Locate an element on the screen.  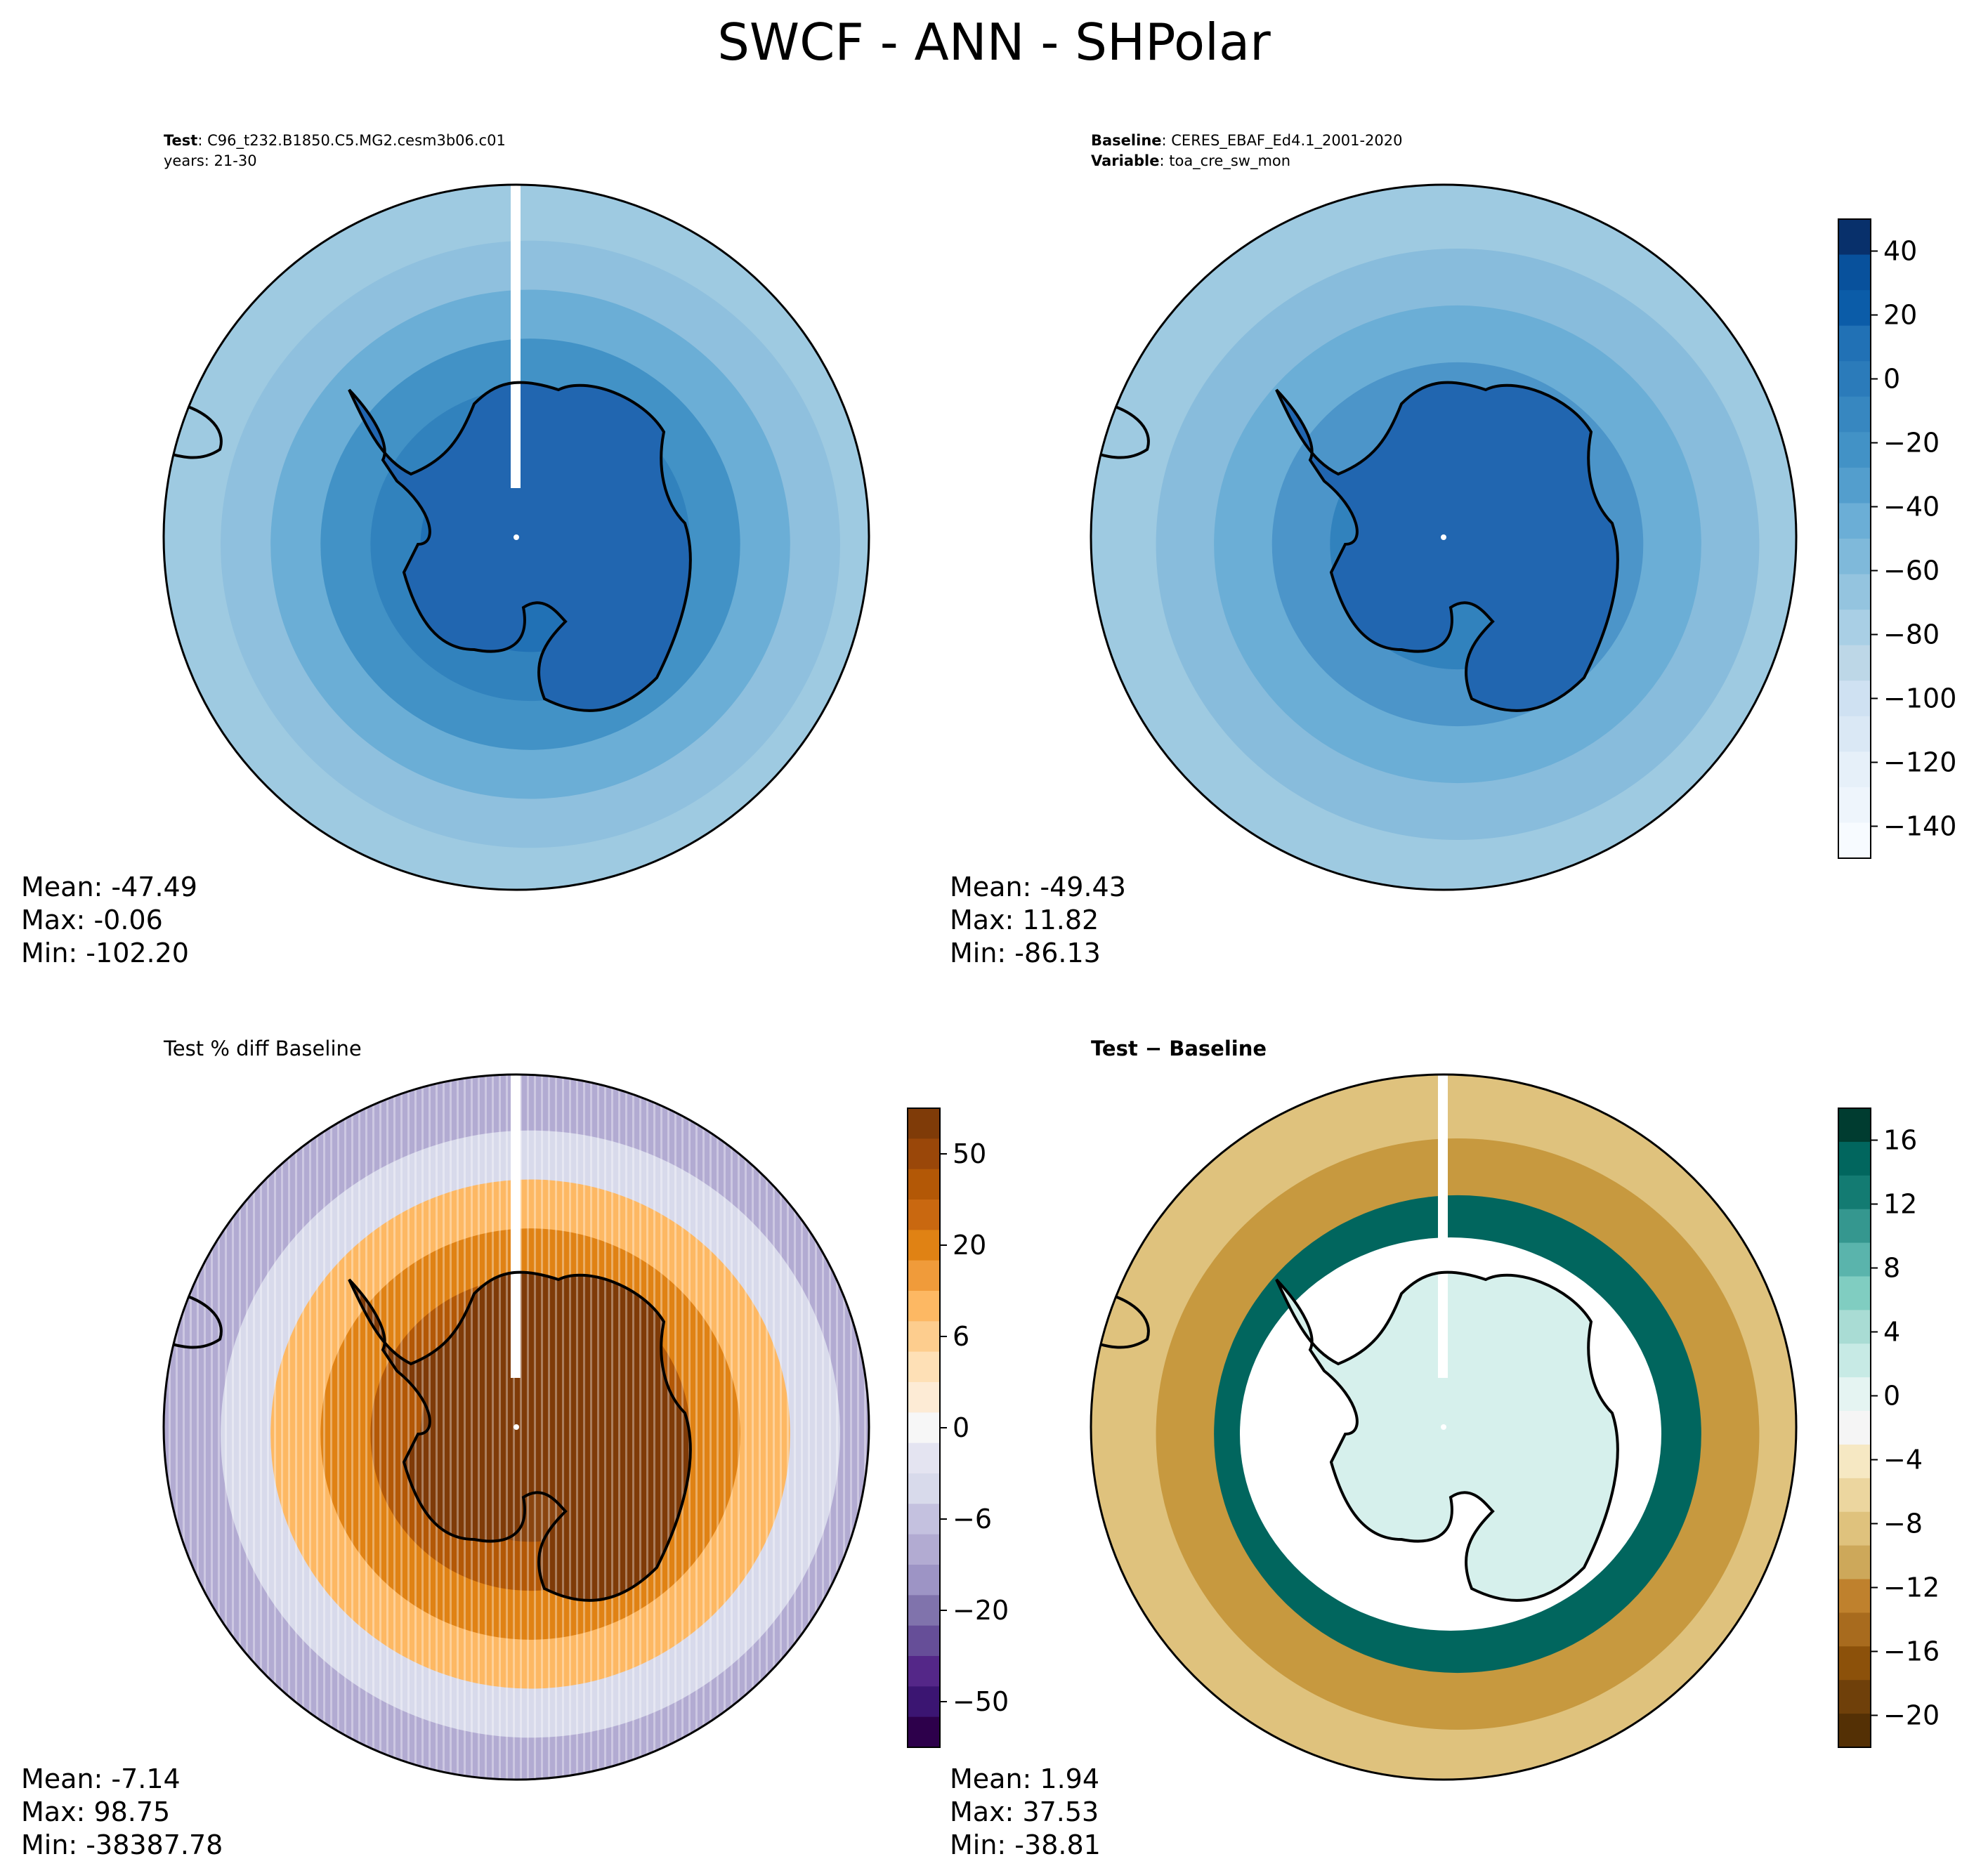
diff-colorbar: 16 12 8 4 0 −4 −8 −12 −16 −20 is located at coordinates (1889, 1428).